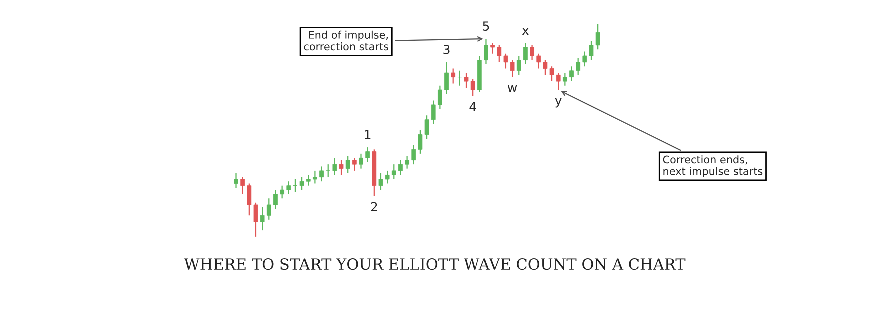 The width and height of the screenshot is (870, 330). Describe the element at coordinates (713, 167) in the screenshot. I see `text: Correction ends, next impulse starts` at that location.